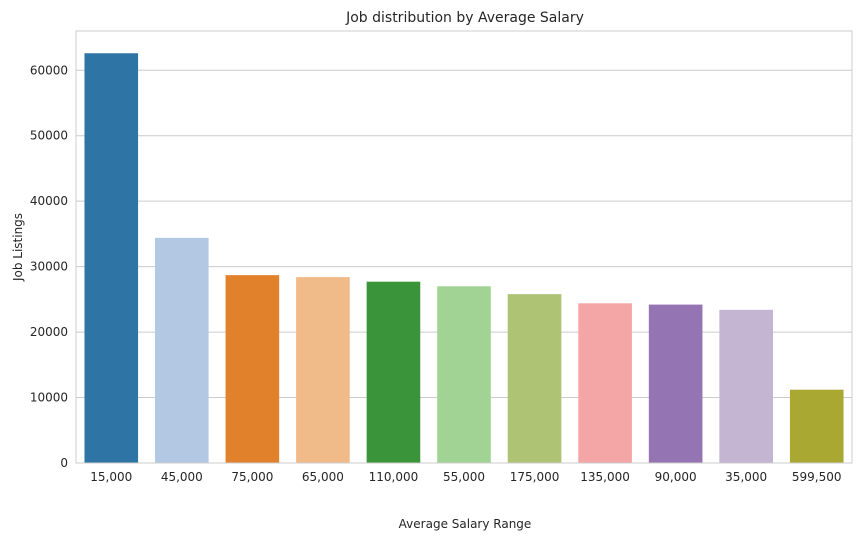  What do you see at coordinates (49, 136) in the screenshot?
I see `y-tick-label: 50000` at bounding box center [49, 136].